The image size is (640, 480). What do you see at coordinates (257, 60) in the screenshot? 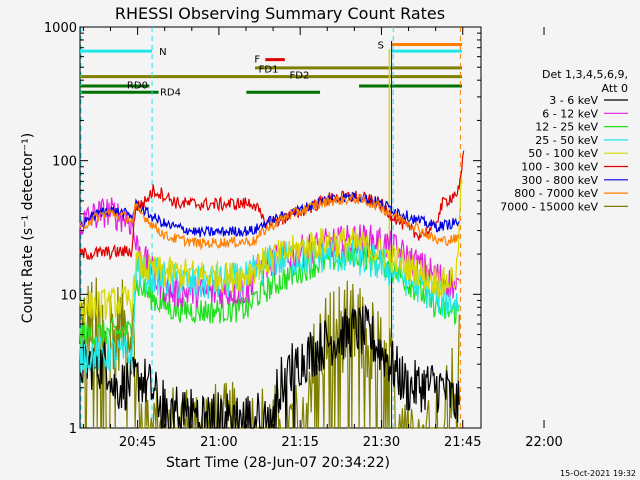
I see `flag-label-flare: F` at bounding box center [257, 60].